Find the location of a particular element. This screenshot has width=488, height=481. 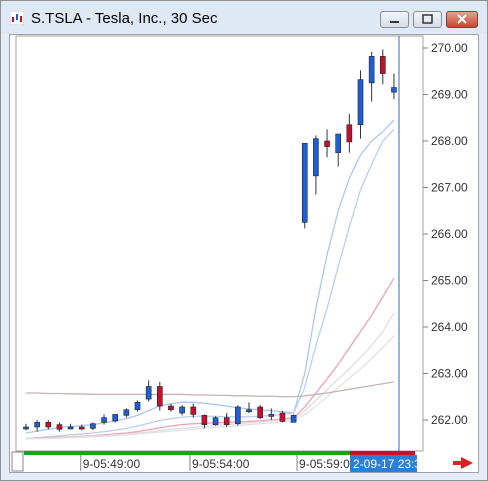

scroll-box is located at coordinates (17, 461).